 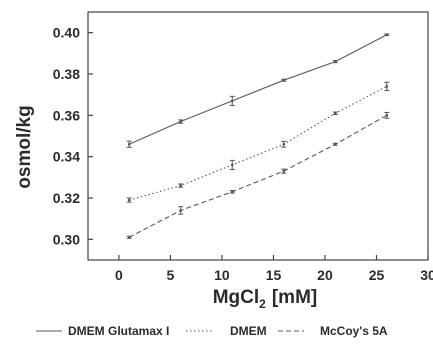 I want to click on x-axis-ticks: 0 5 10 15 20 25 30, so click(x=274, y=269).